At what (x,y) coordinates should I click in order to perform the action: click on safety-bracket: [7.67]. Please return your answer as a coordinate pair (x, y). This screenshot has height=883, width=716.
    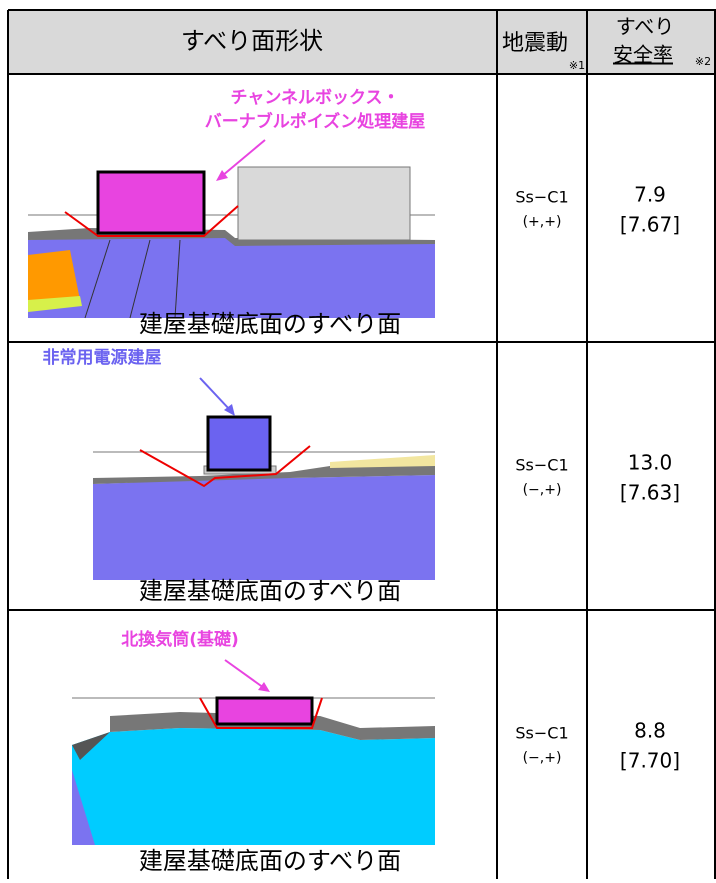
    Looking at the image, I should click on (650, 225).